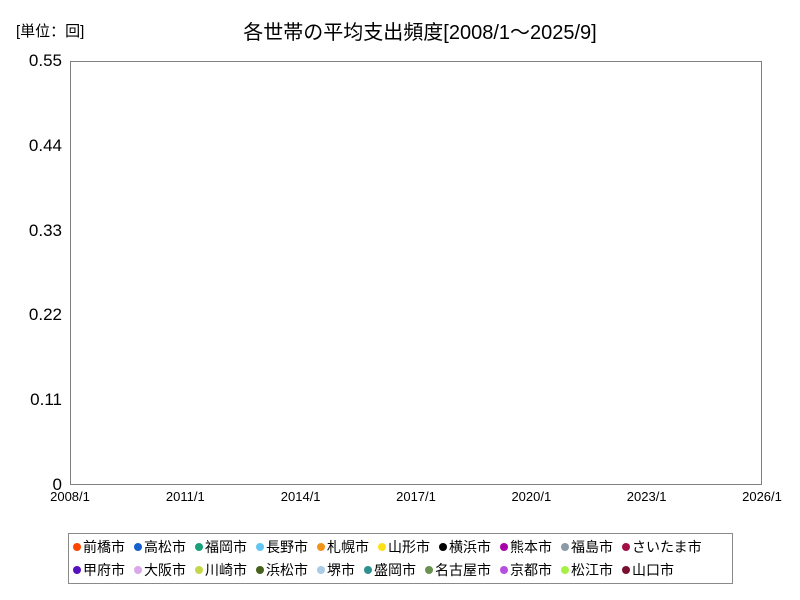 Image resolution: width=800 pixels, height=600 pixels. I want to click on legend-item-label: 甲府市, so click(104, 569).